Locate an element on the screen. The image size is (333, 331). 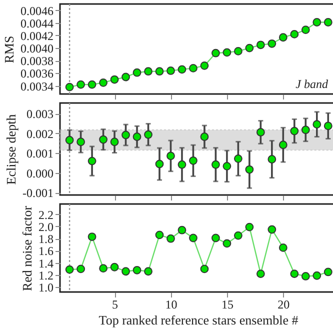
y-tick-label: 1.6 is located at coordinates (46, 251).